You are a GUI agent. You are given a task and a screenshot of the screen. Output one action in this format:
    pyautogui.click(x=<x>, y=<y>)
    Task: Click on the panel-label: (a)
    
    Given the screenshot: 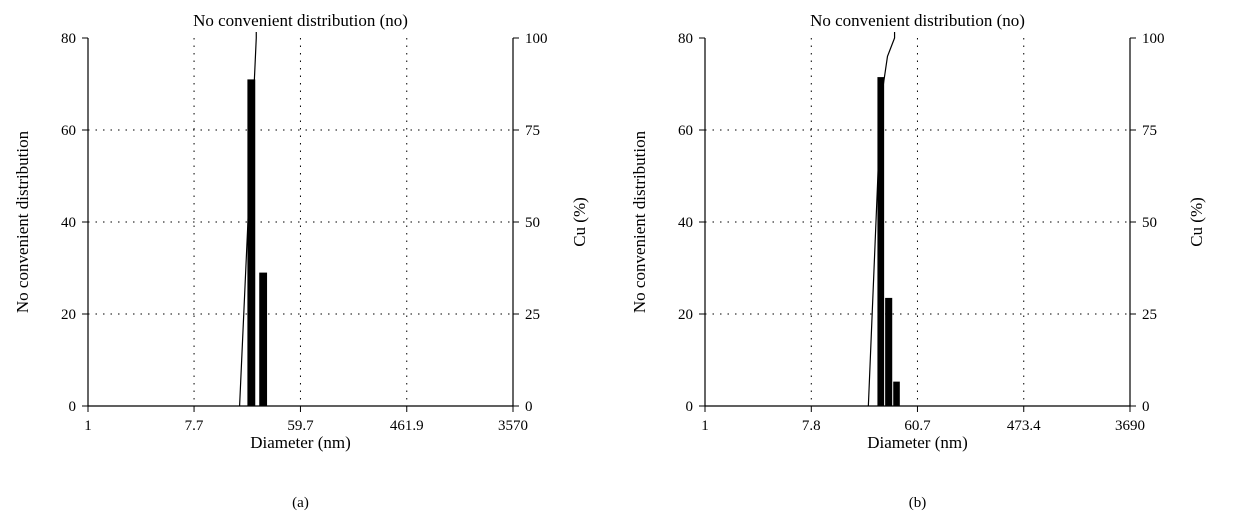 What is the action you would take?
    pyautogui.click(x=300, y=503)
    